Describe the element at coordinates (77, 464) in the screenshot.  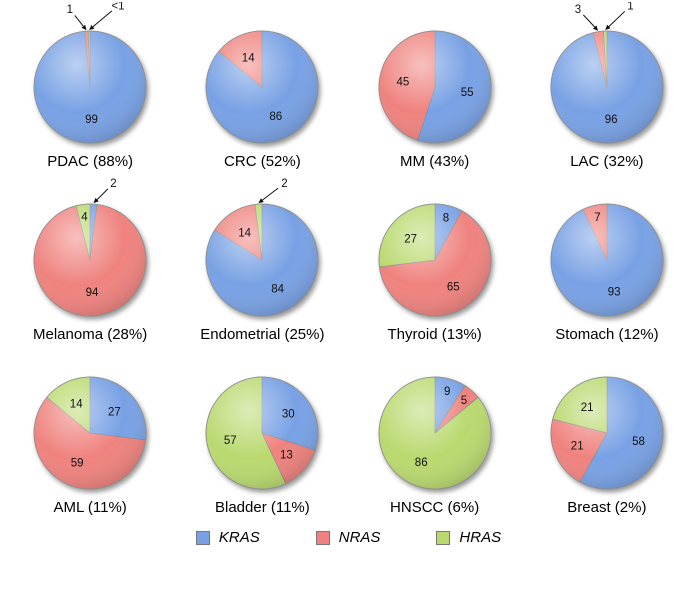
I see `svg-text: 59` at that location.